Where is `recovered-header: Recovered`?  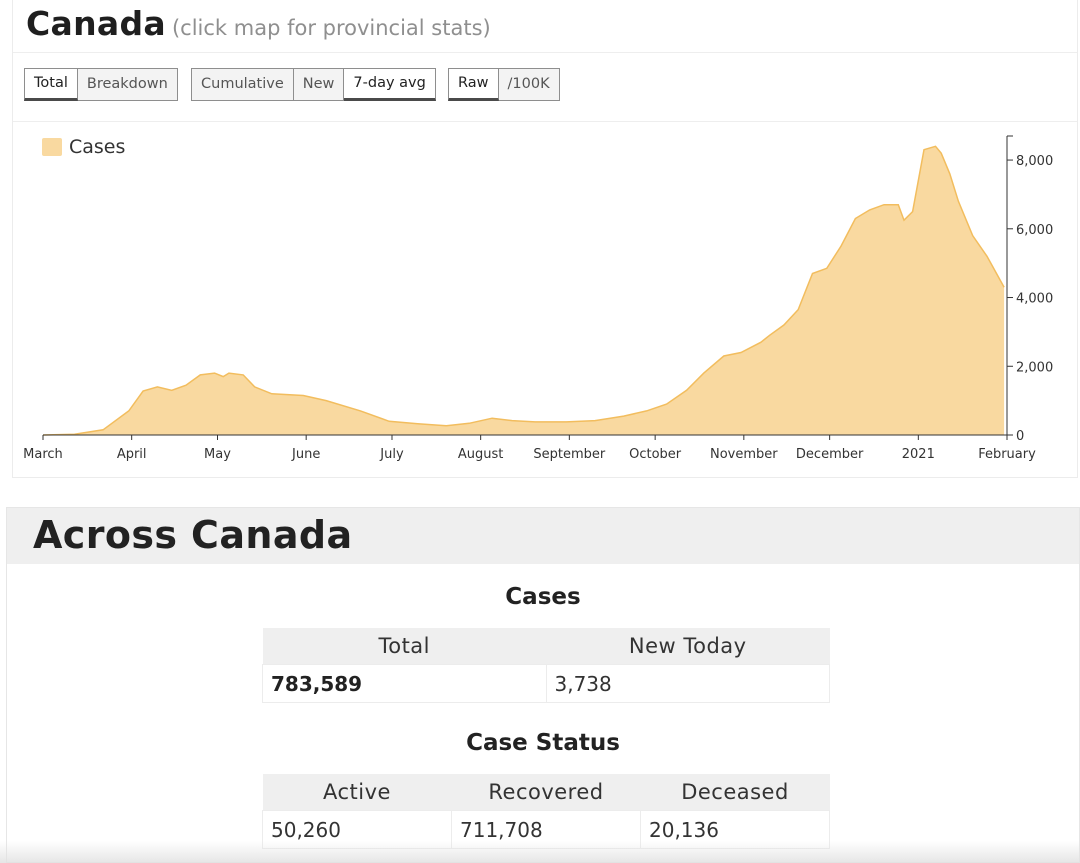 recovered-header: Recovered is located at coordinates (546, 792).